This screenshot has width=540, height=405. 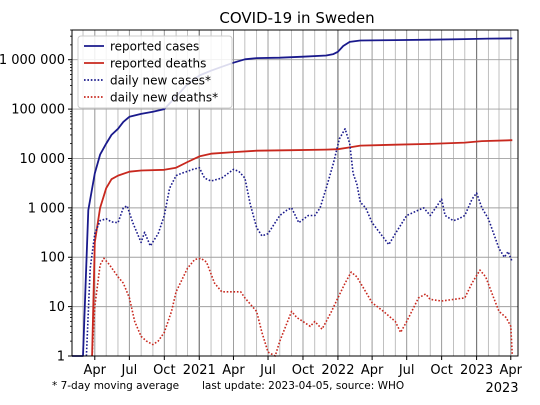 I want to click on y-tick-label: 1, so click(x=61, y=357).